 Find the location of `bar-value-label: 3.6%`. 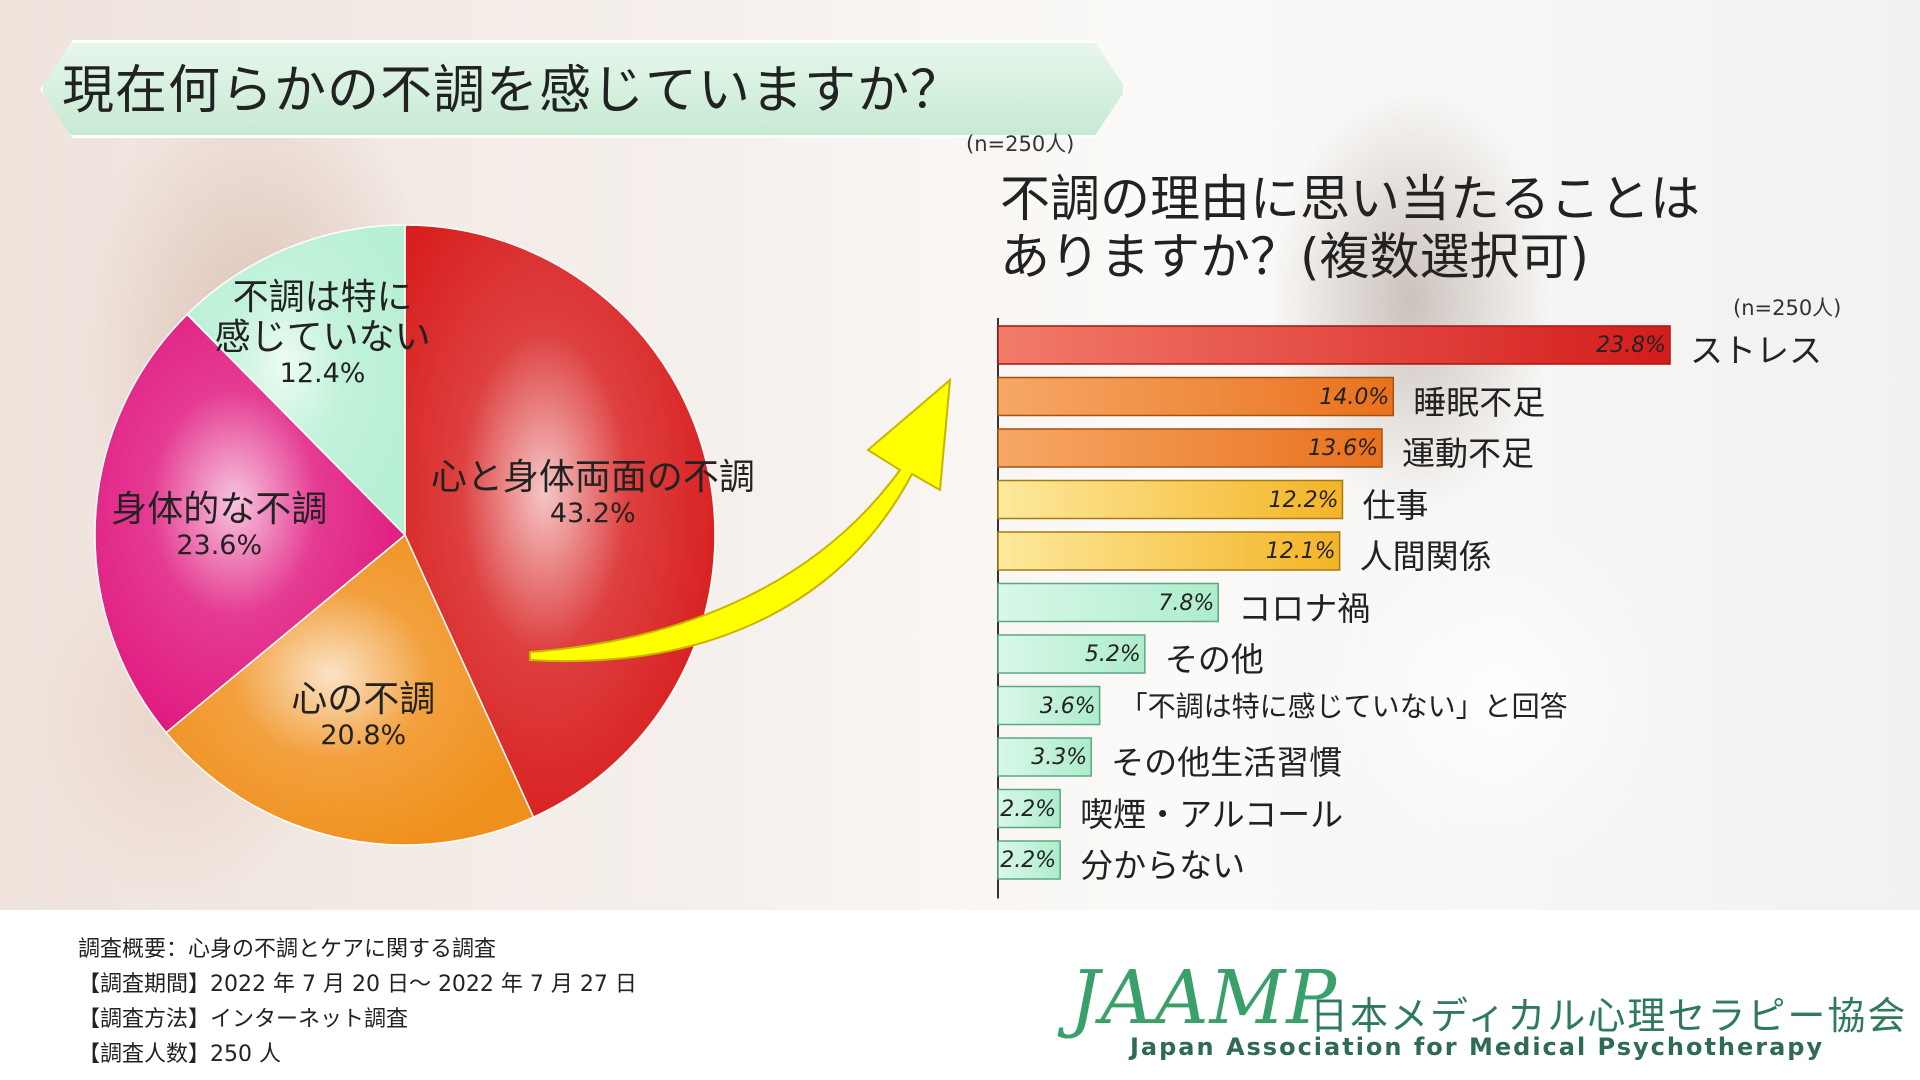

bar-value-label: 3.6% is located at coordinates (1067, 706).